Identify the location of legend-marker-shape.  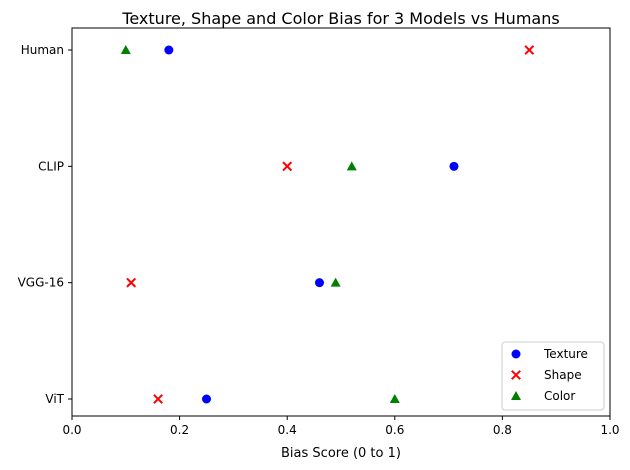
(516, 375).